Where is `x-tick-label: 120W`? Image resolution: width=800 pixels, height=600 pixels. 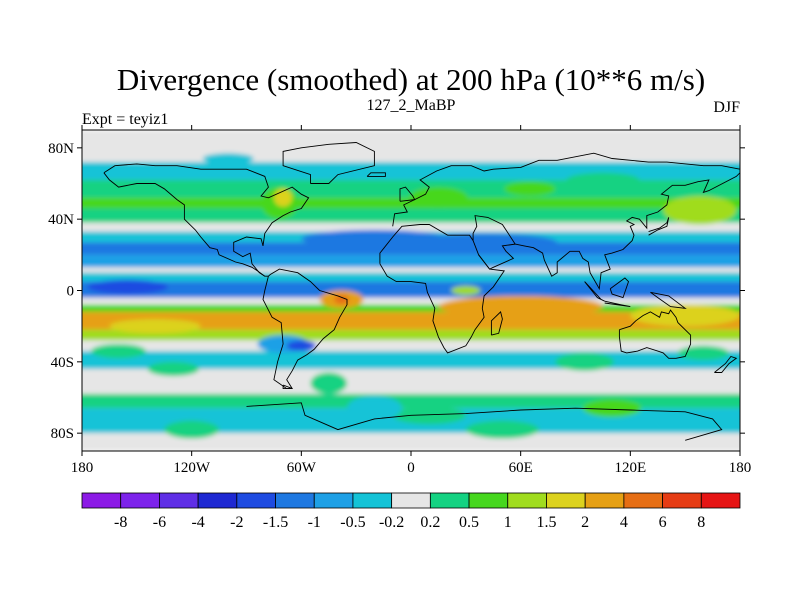
x-tick-label: 120W is located at coordinates (192, 468).